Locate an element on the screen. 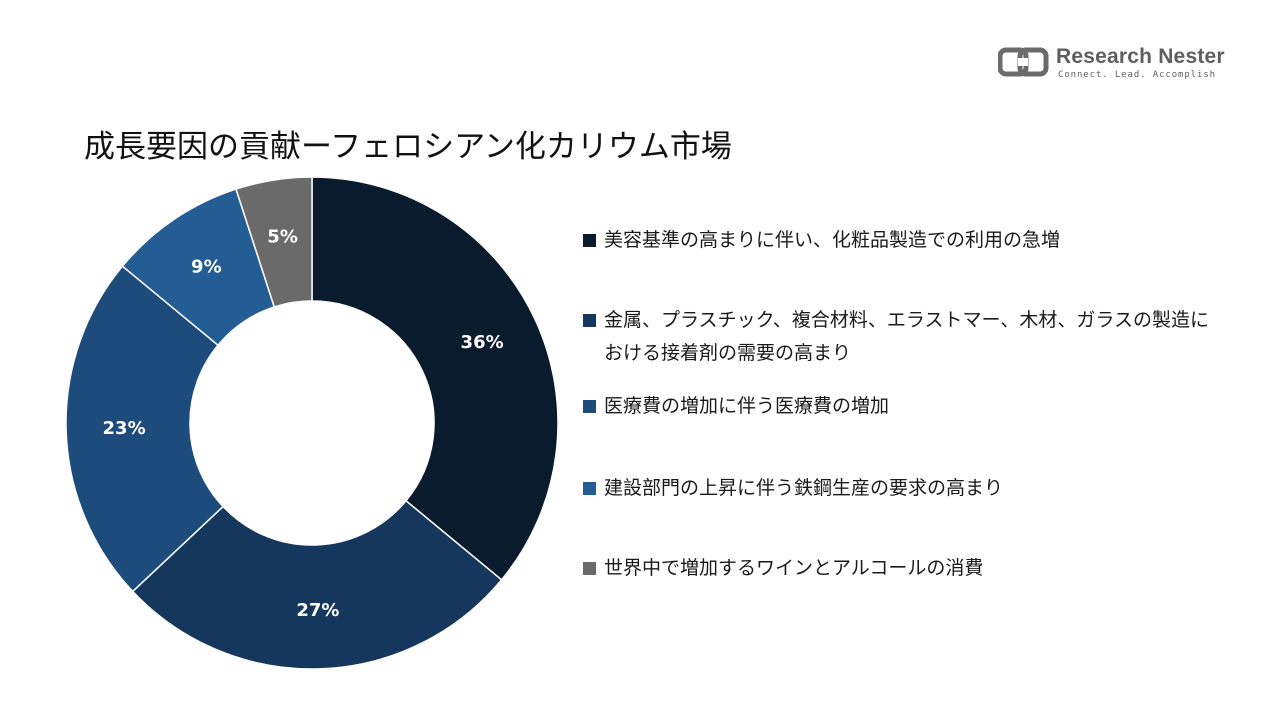 This screenshot has height=720, width=1280. legend-item-1: 美容基準の高まりに伴い、化粧品製造での利用の急増 is located at coordinates (903, 240).